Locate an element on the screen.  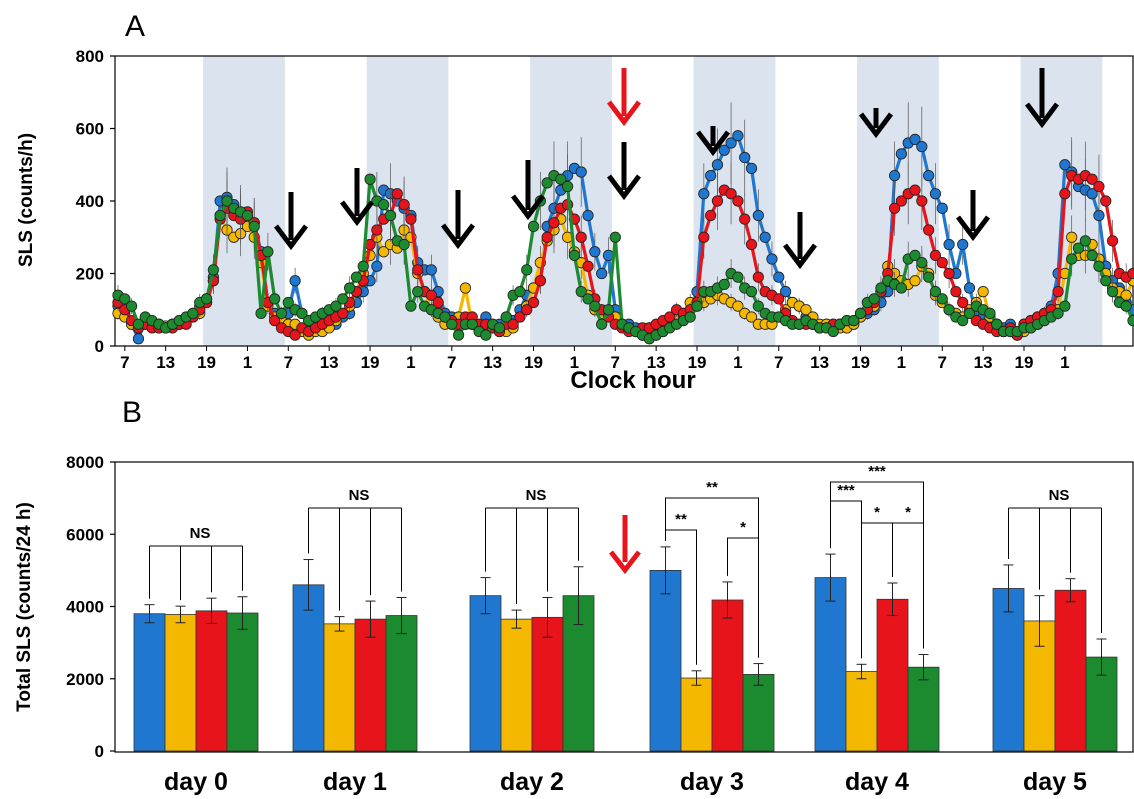
significance-label: * is located at coordinates (877, 512).